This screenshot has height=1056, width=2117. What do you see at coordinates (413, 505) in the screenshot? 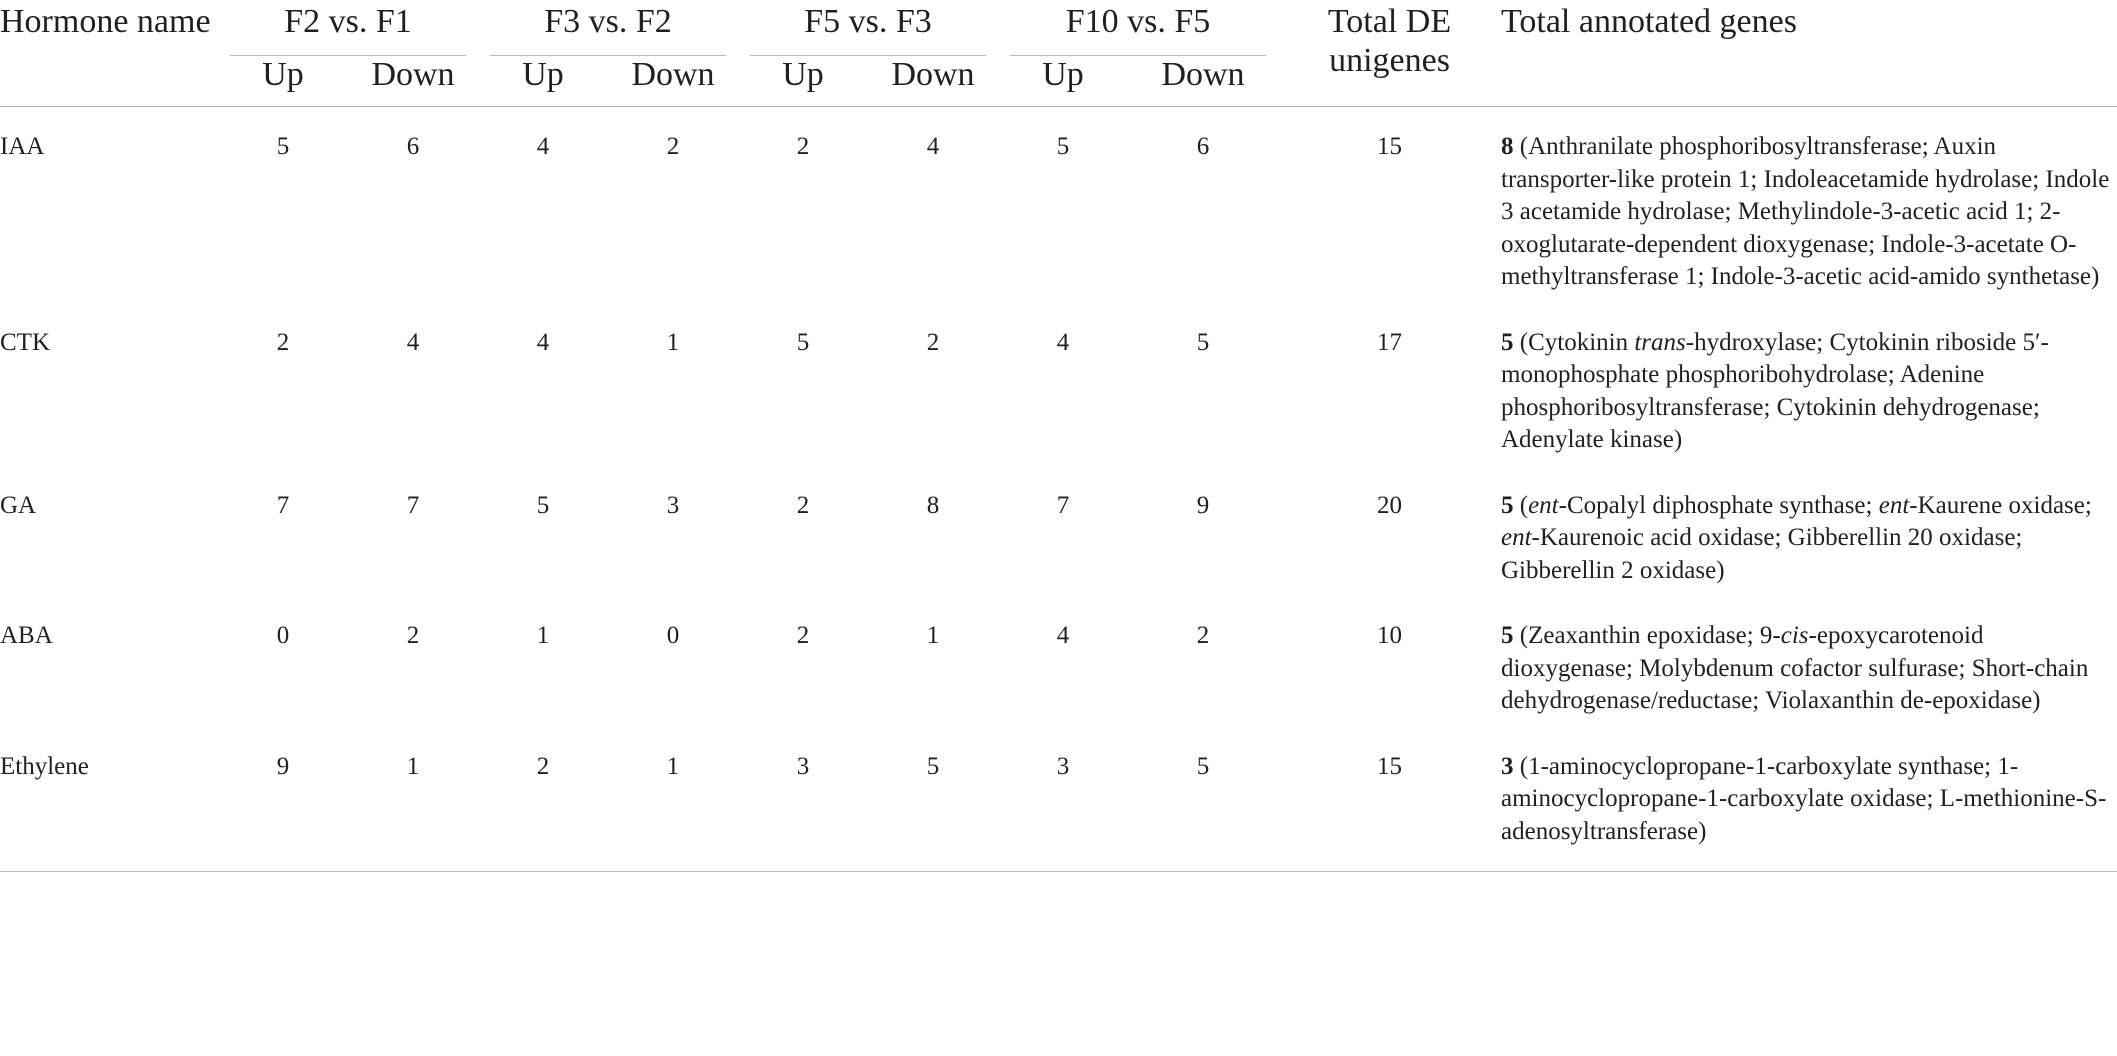
I see `down-count-cell: 7` at bounding box center [413, 505].